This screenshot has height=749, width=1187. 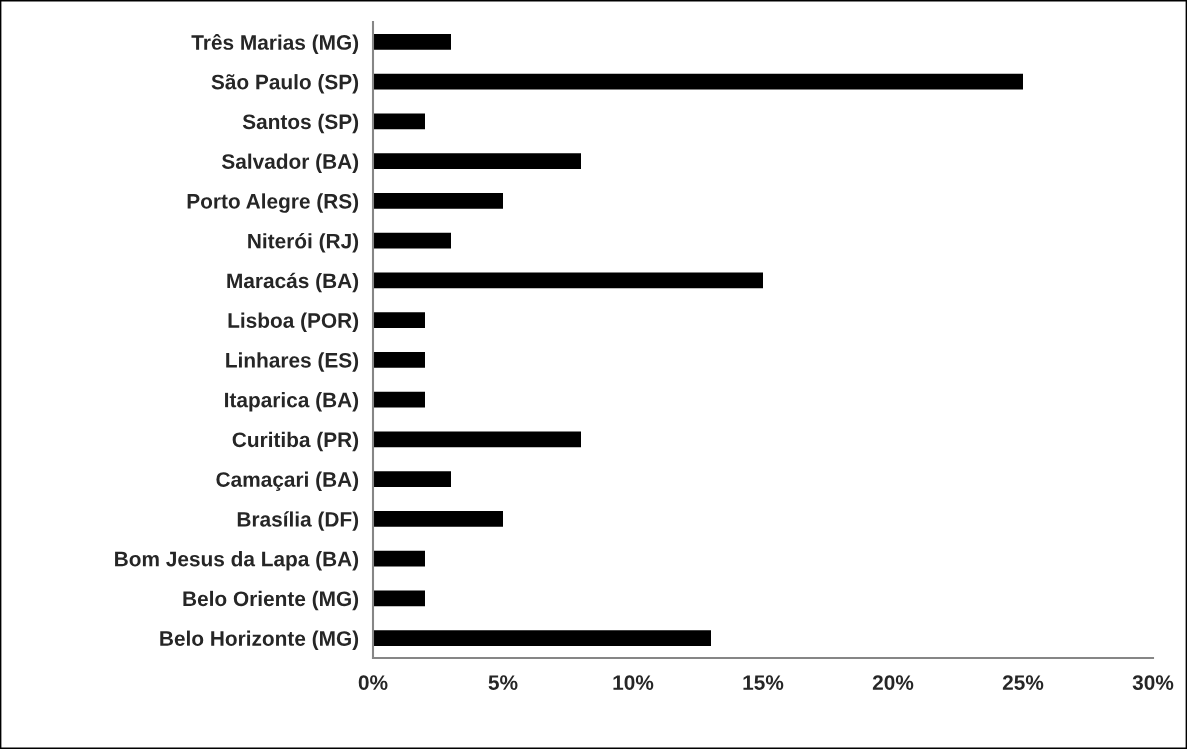 I want to click on y-tick-label: Brasília (DF), so click(x=298, y=521).